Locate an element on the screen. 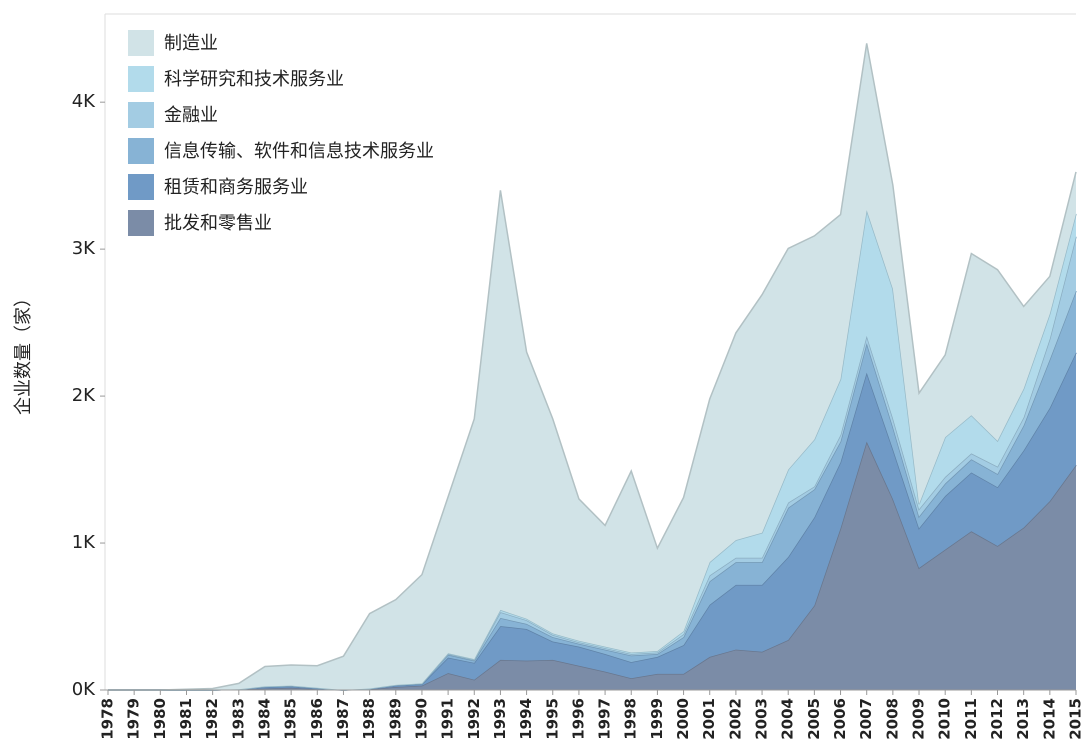  x-tick-label: 2006 is located at coordinates (840, 719).